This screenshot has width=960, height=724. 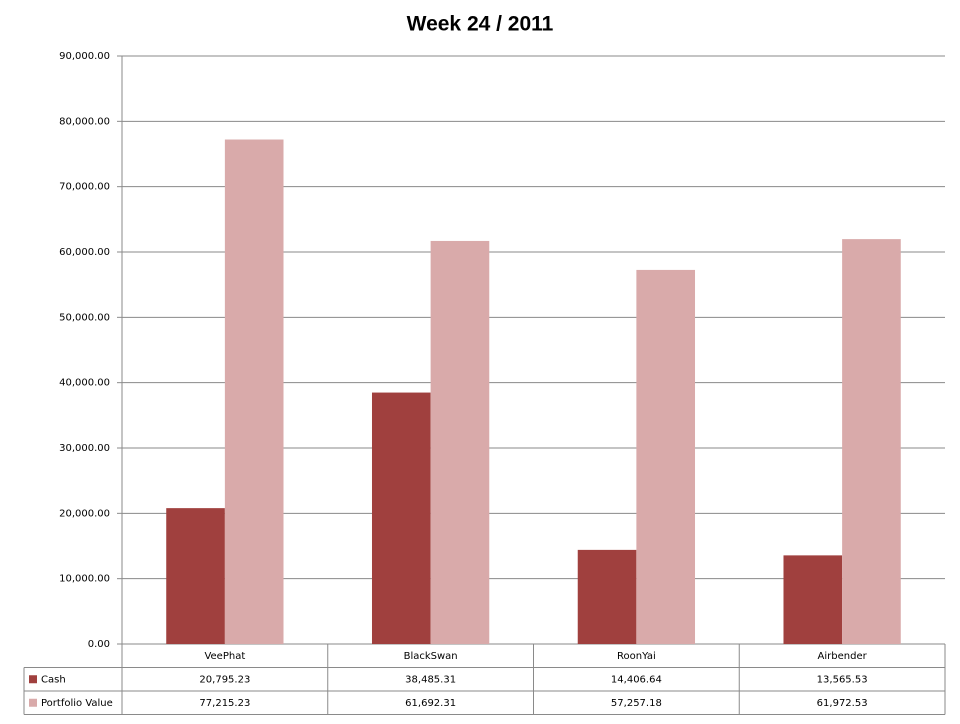 What do you see at coordinates (224, 703) in the screenshot?
I see `table-value: 77,215.23` at bounding box center [224, 703].